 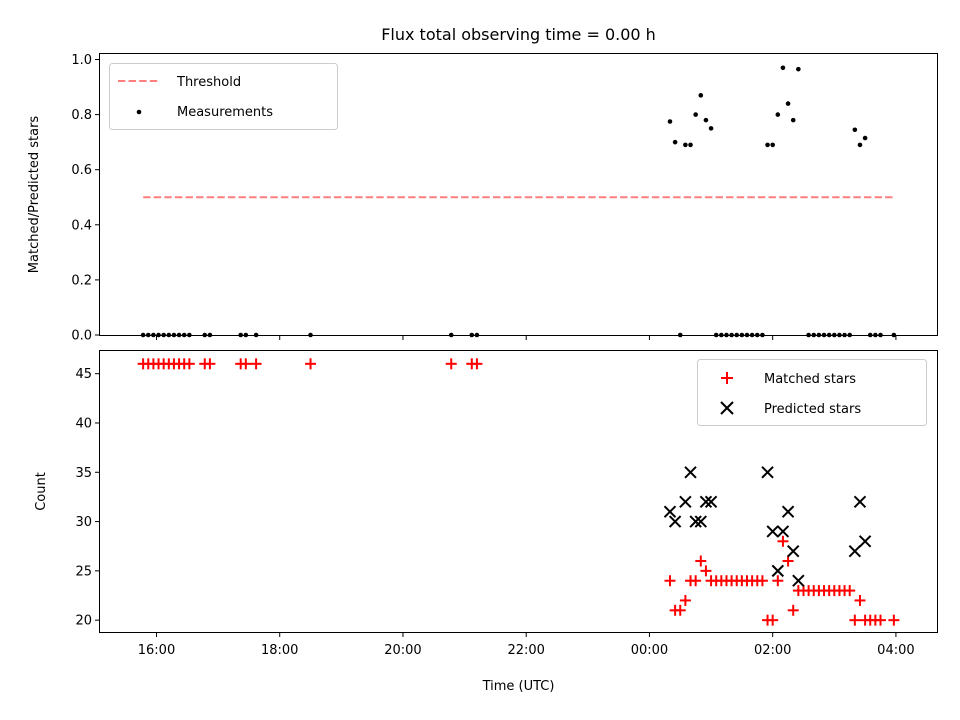 I want to click on x-tick-label: 16:00, so click(x=156, y=650).